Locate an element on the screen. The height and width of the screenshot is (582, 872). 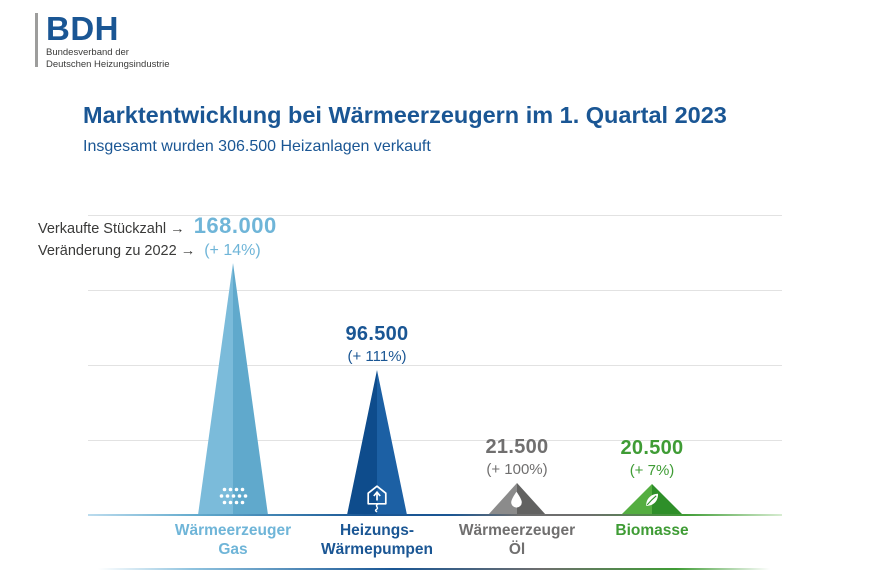
value-label-biomasse: 20.500 (+ 7%) is located at coordinates (652, 458).